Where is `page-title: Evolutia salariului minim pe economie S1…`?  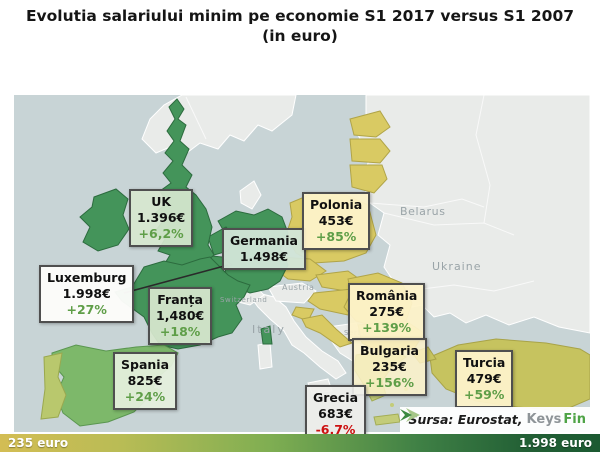
page-title: Evolutia salariului minim pe economie S1… is located at coordinates (300, 26).